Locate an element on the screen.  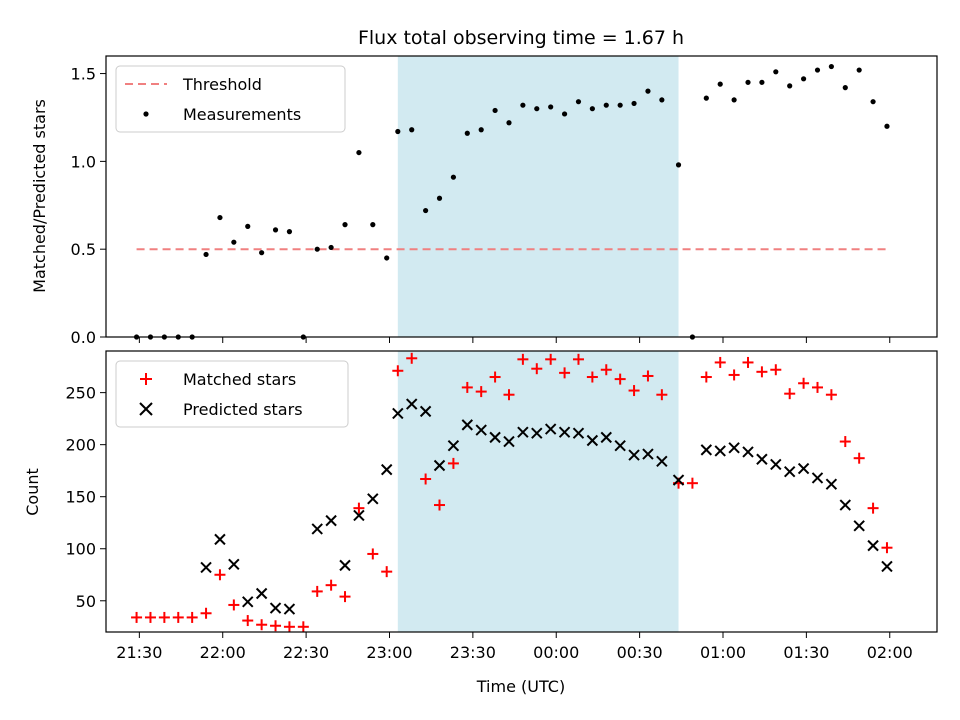
legend-measurement-swatch is located at coordinates (146, 114).